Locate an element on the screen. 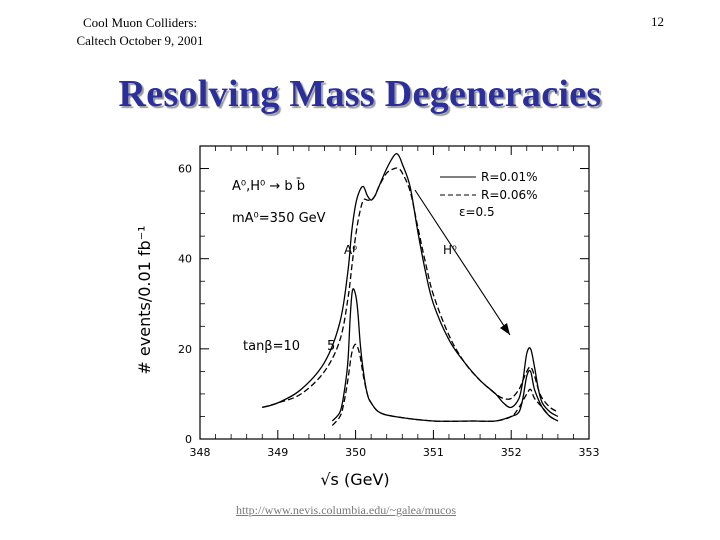 The height and width of the screenshot is (540, 720). annotation-process: A⁰,H⁰ → b b̄ is located at coordinates (268, 186).